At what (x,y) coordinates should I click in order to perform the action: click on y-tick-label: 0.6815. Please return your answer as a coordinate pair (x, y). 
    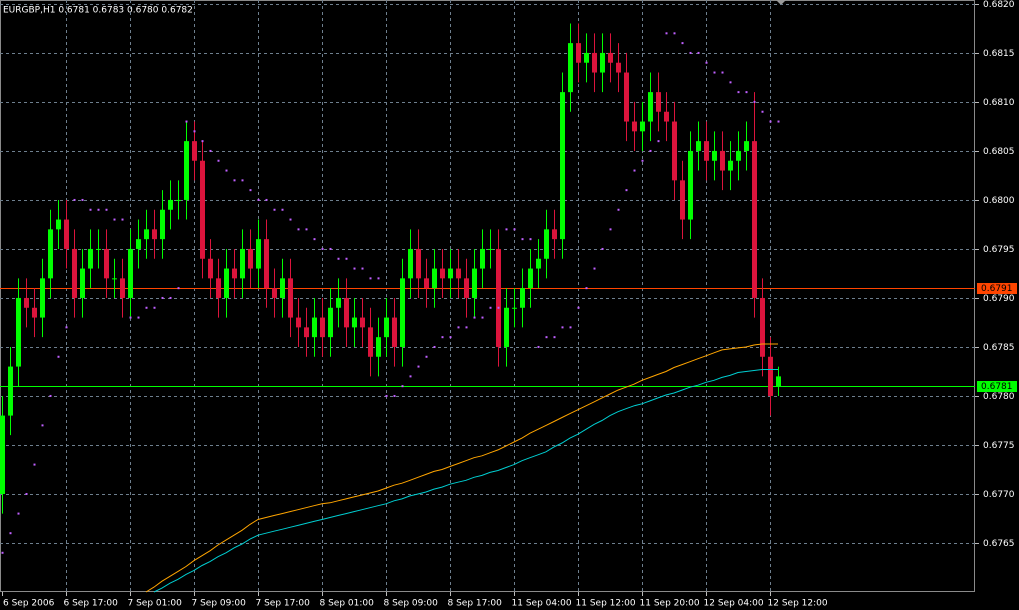
    Looking at the image, I should click on (999, 54).